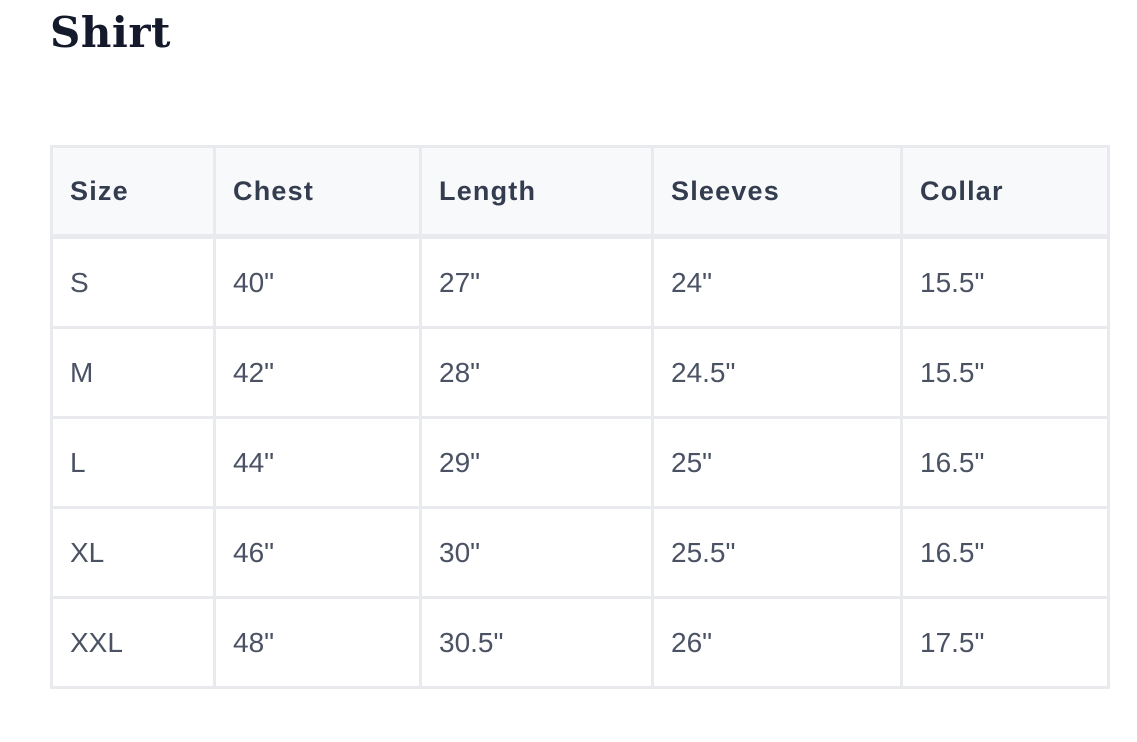 The height and width of the screenshot is (742, 1137). Describe the element at coordinates (133, 642) in the screenshot. I see `table-cell: XXL` at that location.